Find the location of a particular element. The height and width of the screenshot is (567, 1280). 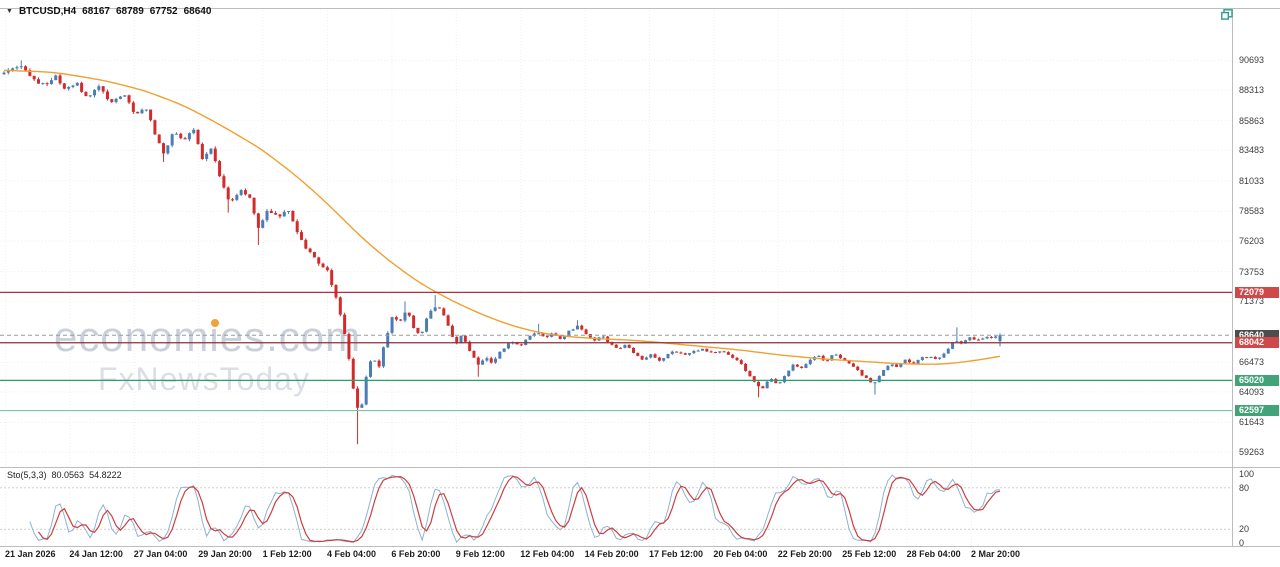

watermark-text-part: econom is located at coordinates (132, 336).